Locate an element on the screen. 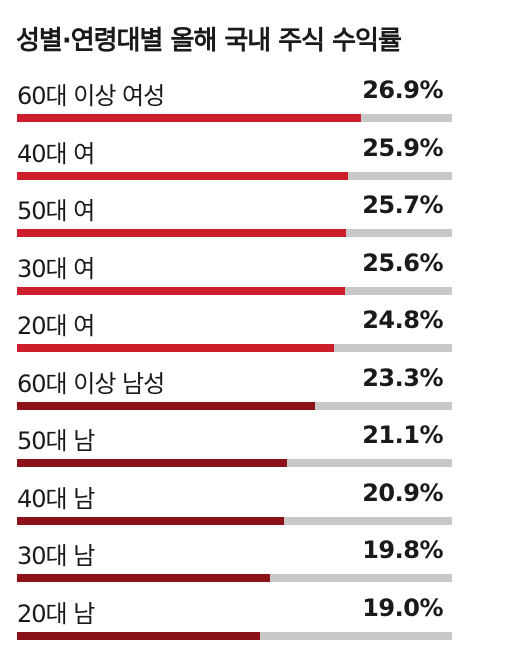  value-label: 25.6% is located at coordinates (402, 262).